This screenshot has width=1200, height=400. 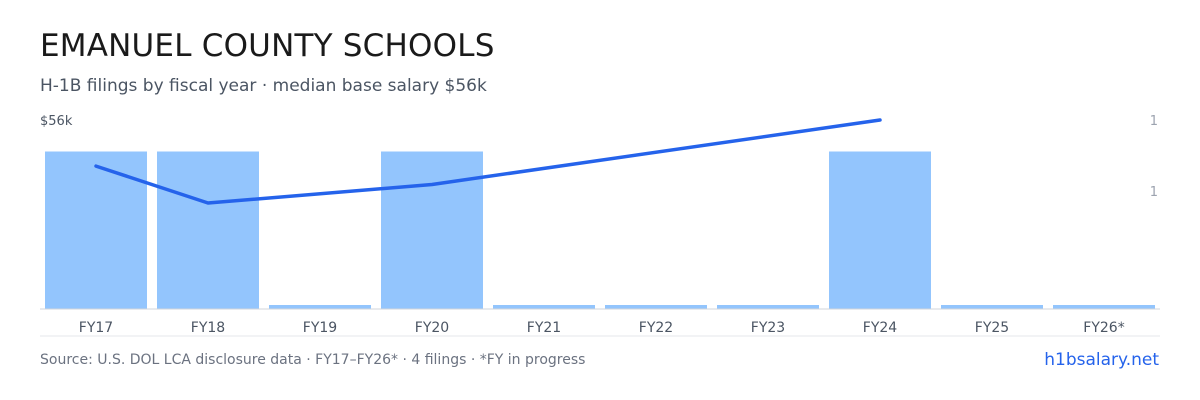 I want to click on x-tick-label: FY22, so click(x=656, y=328).